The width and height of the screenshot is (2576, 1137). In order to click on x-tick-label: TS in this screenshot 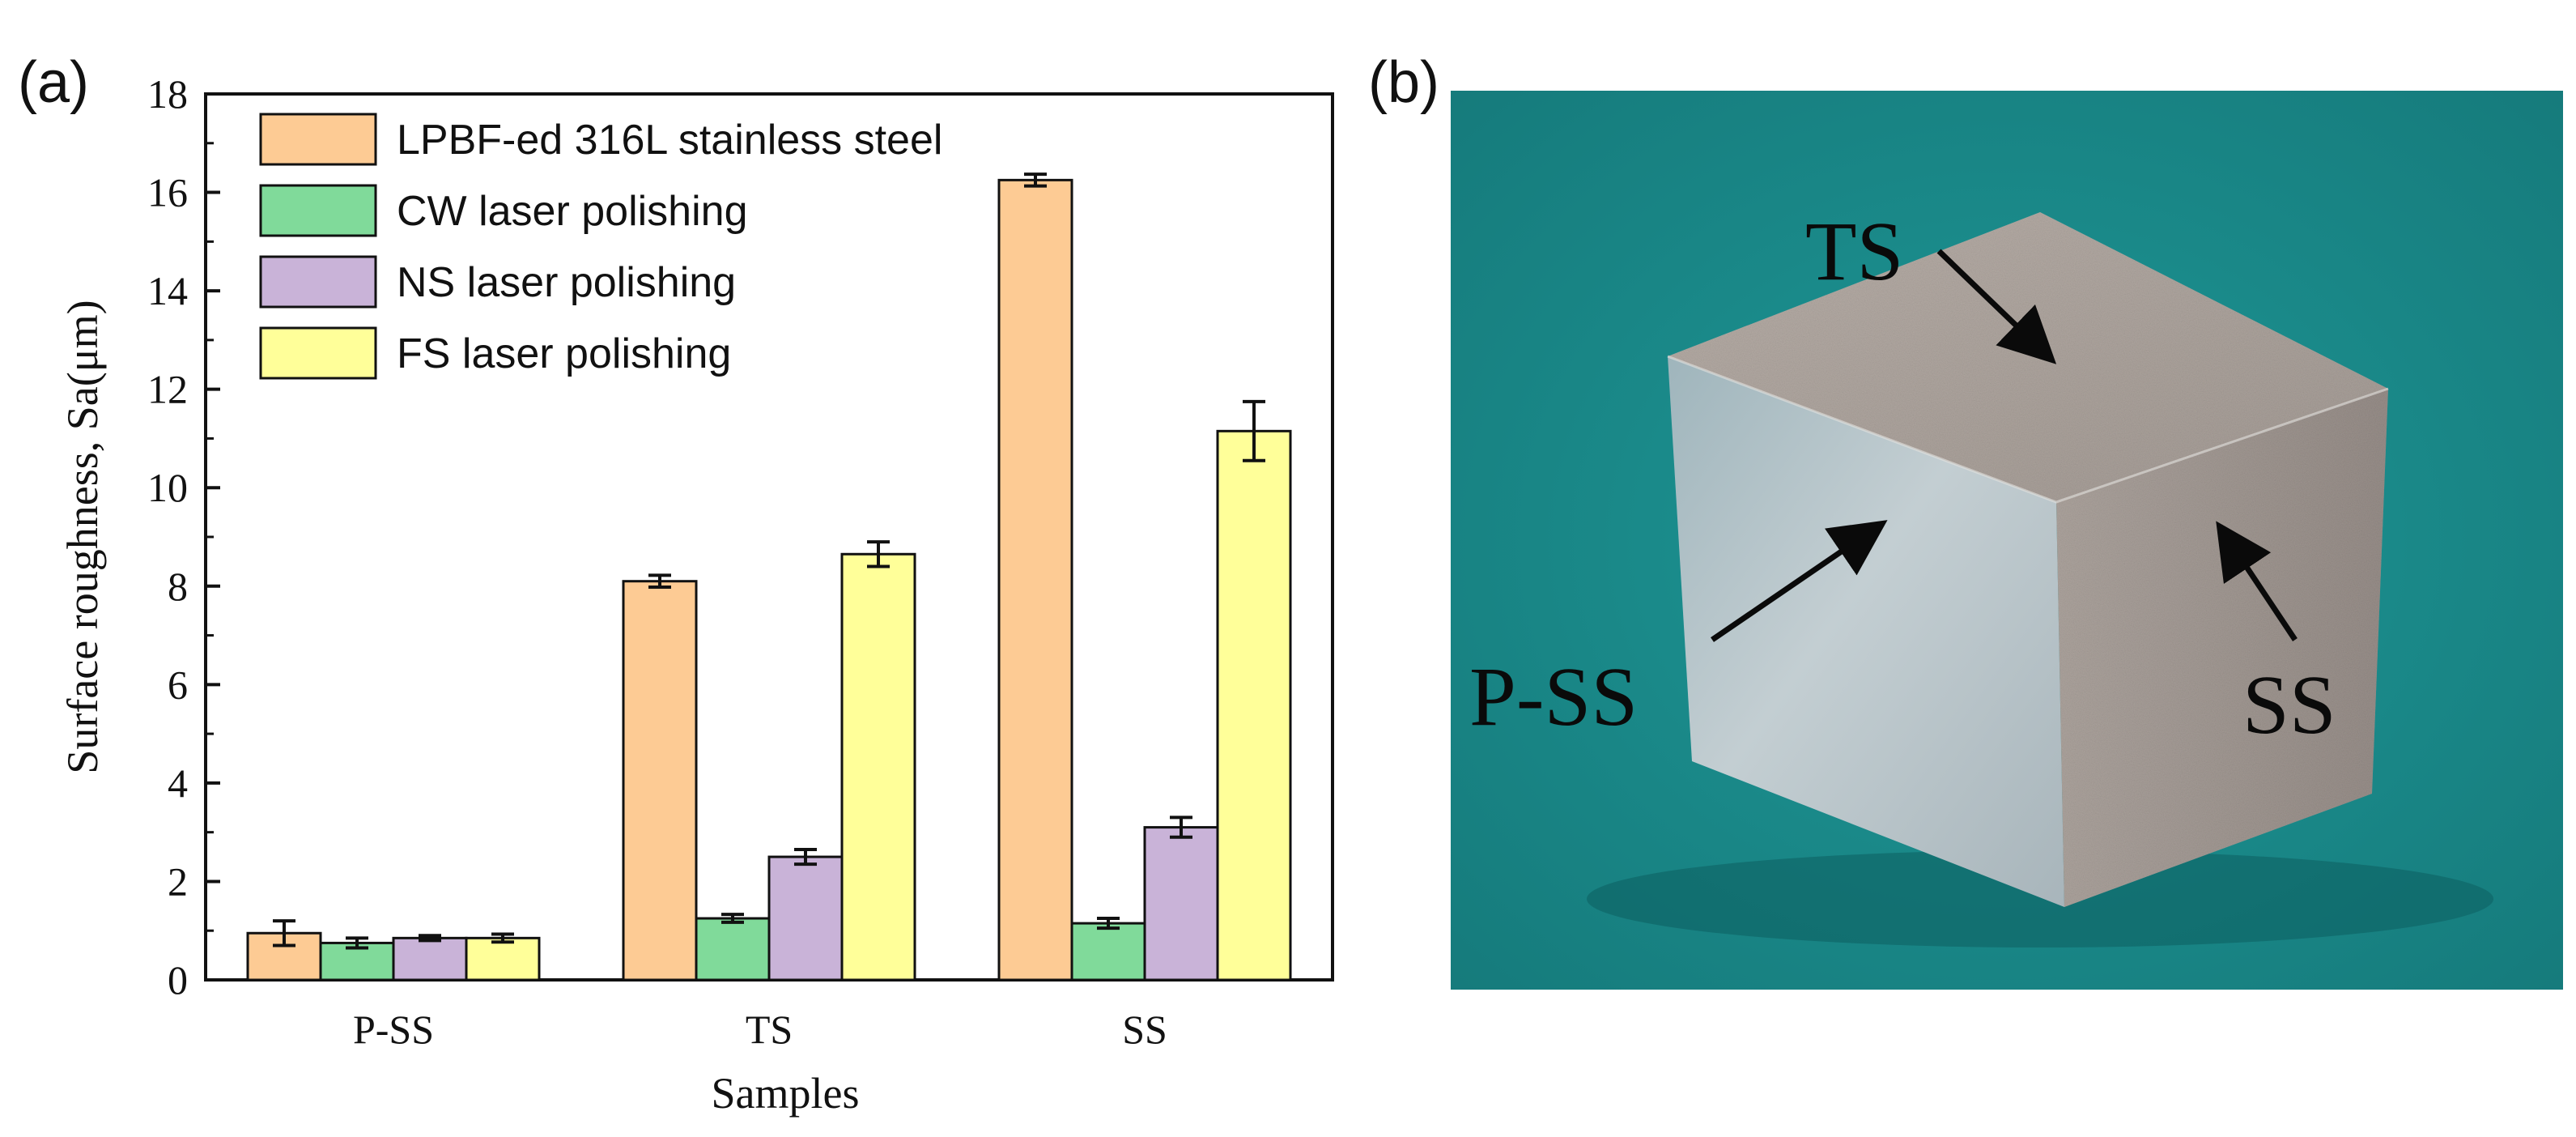, I will do `click(769, 1029)`.